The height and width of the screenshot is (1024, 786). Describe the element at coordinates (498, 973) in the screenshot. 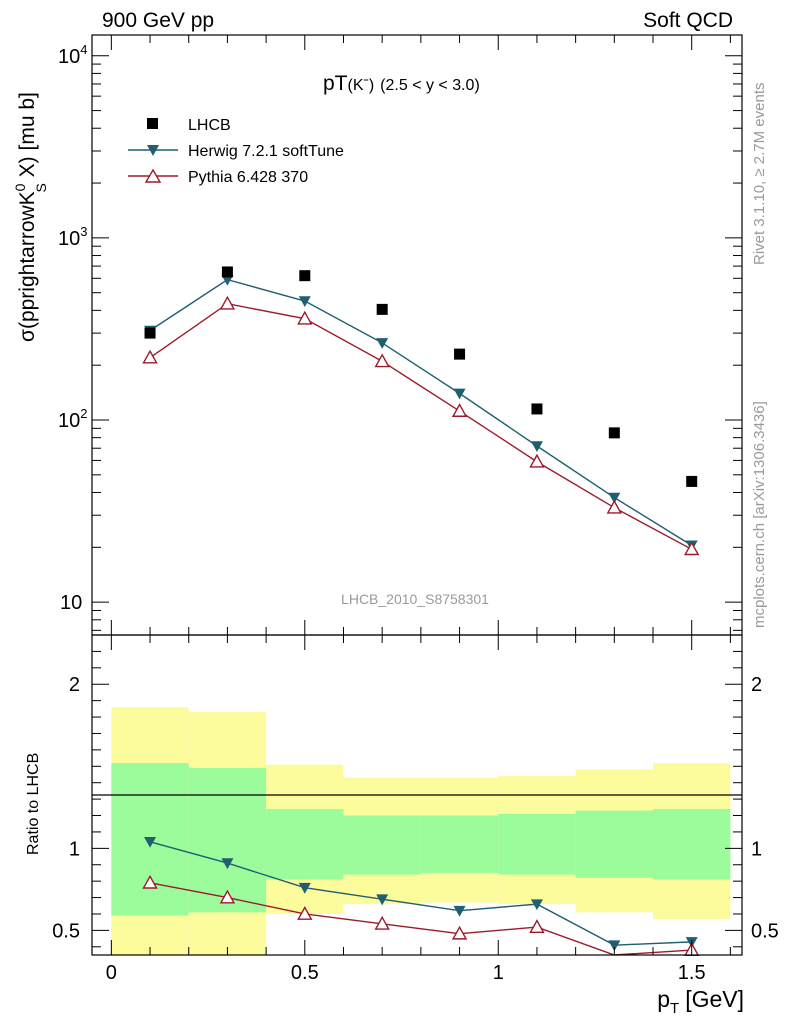

I see `x-tick-label-2: 1` at that location.